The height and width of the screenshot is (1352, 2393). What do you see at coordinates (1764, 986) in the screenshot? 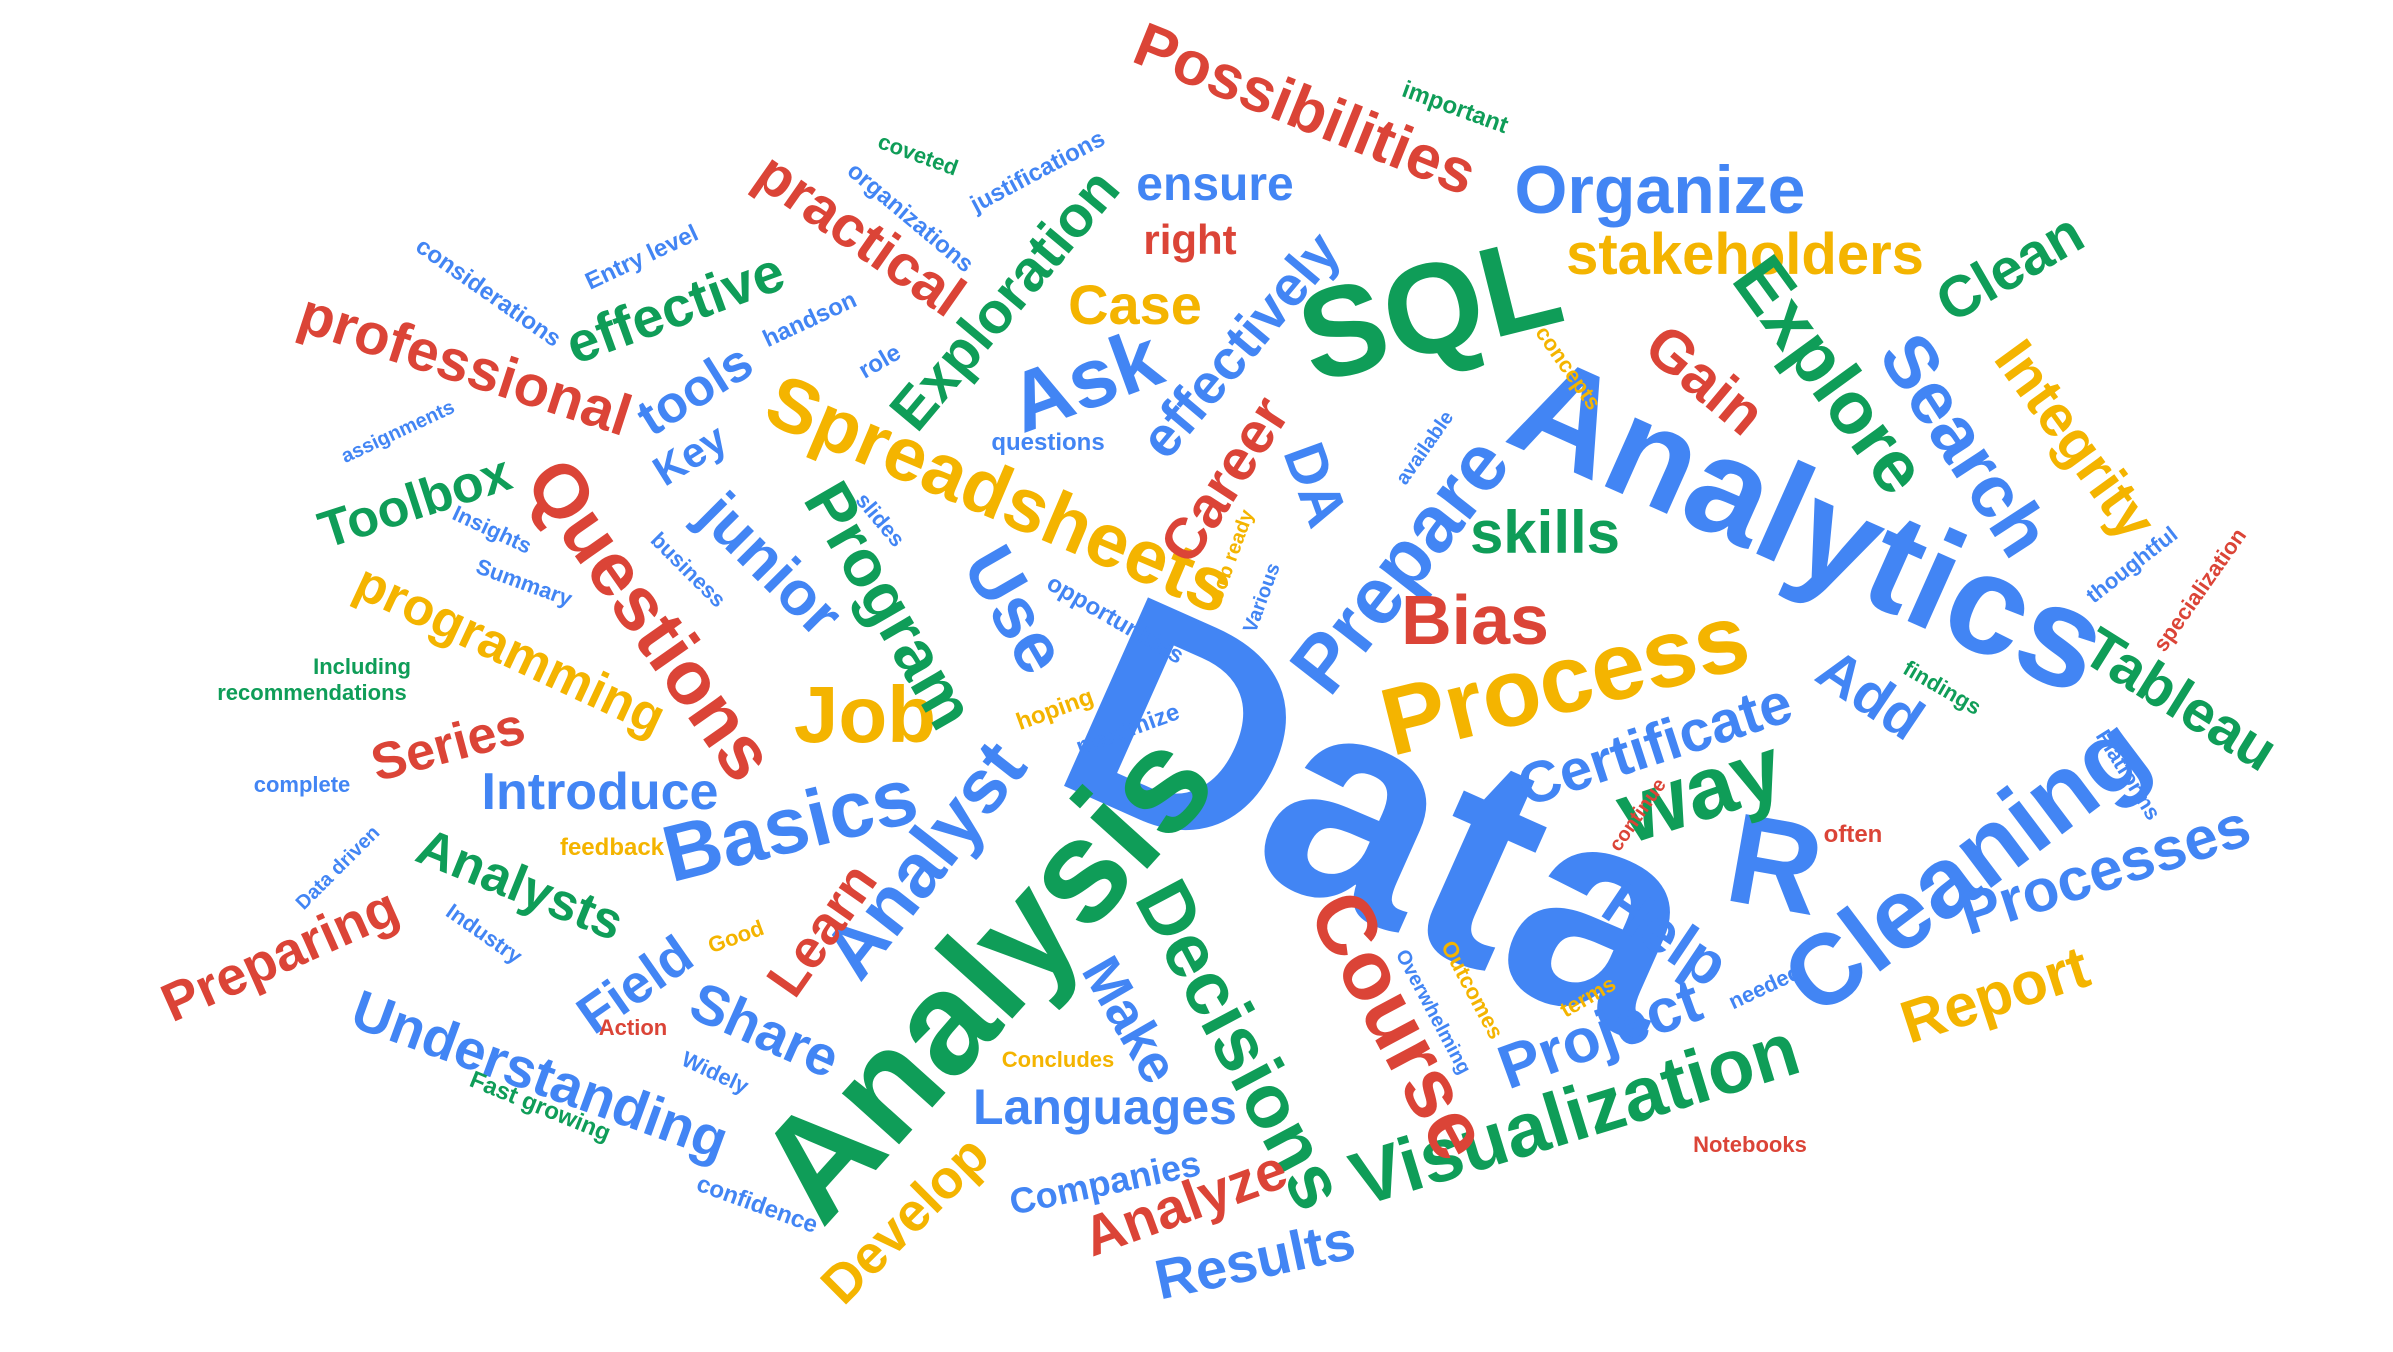
I see `word-needed: needed` at bounding box center [1764, 986].